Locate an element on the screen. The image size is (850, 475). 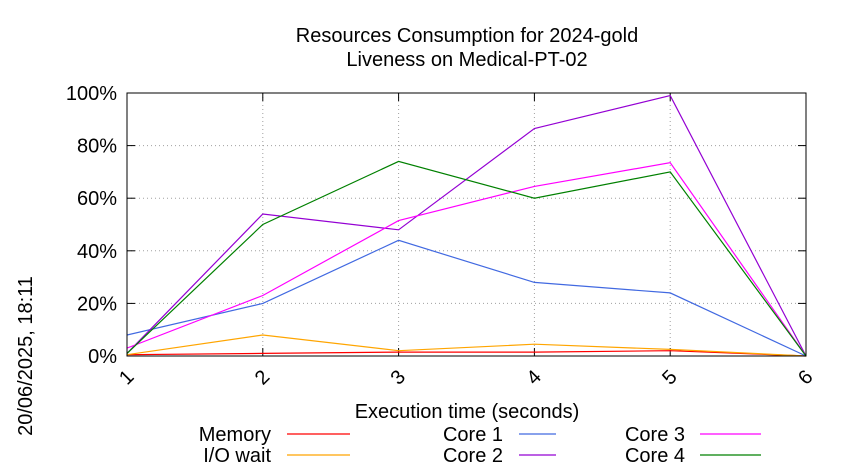
y-tick-label: 20% is located at coordinates (97, 304).